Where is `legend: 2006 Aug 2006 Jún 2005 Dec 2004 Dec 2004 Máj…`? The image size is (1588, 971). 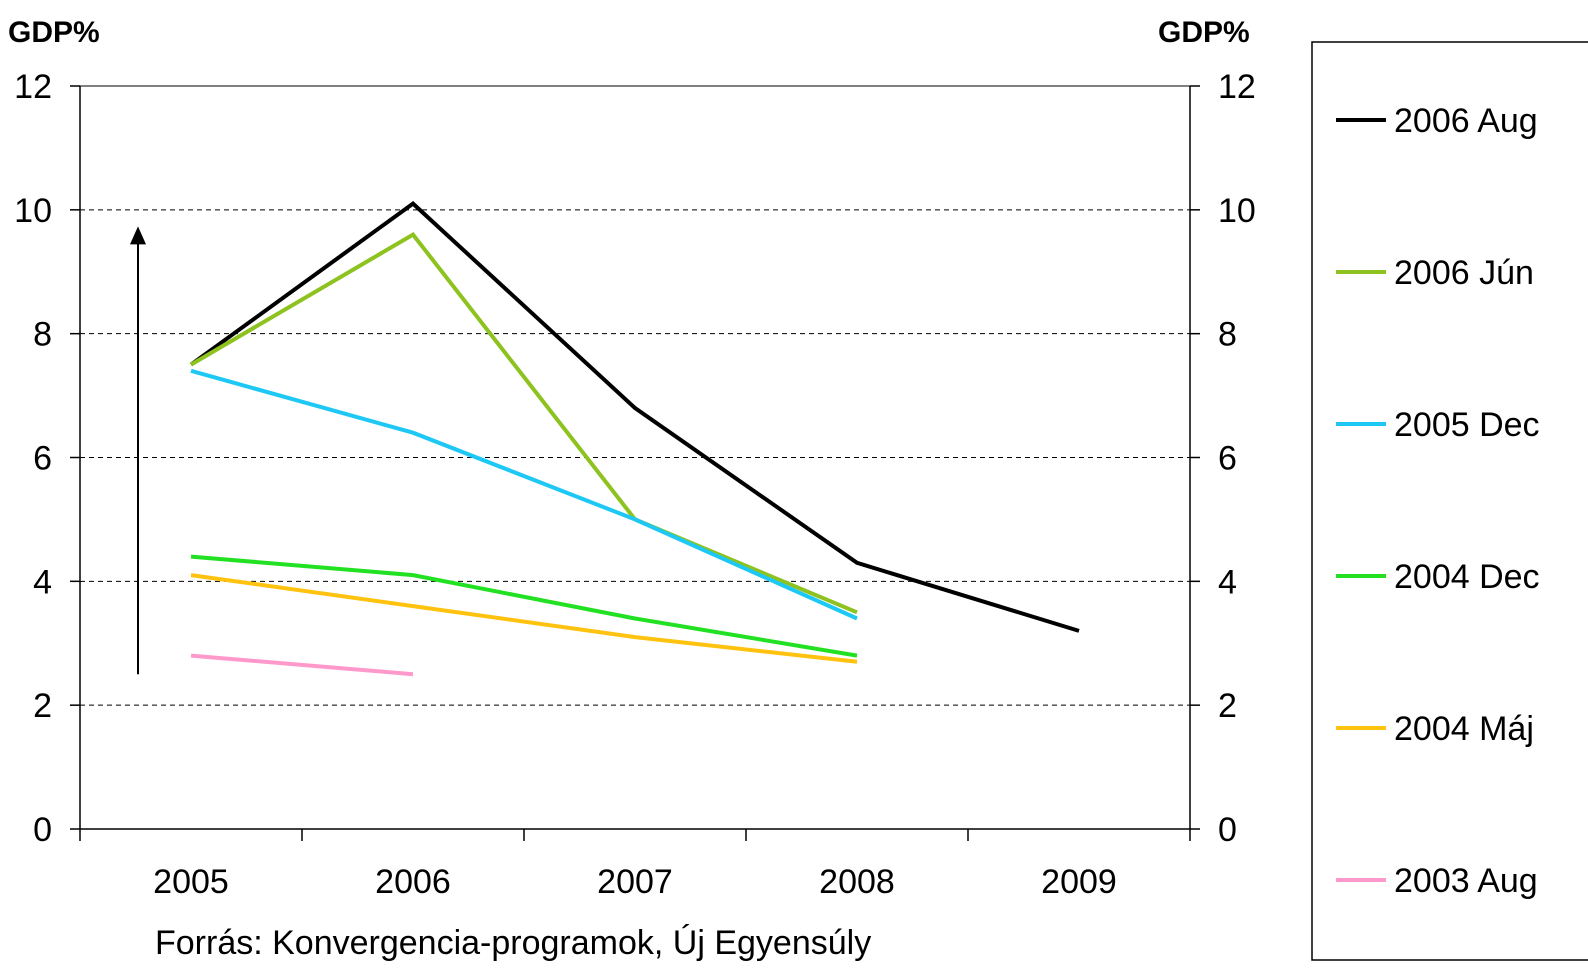 legend: 2006 Aug 2006 Jún 2005 Dec 2004 Dec 2004 Máj… is located at coordinates (1438, 501).